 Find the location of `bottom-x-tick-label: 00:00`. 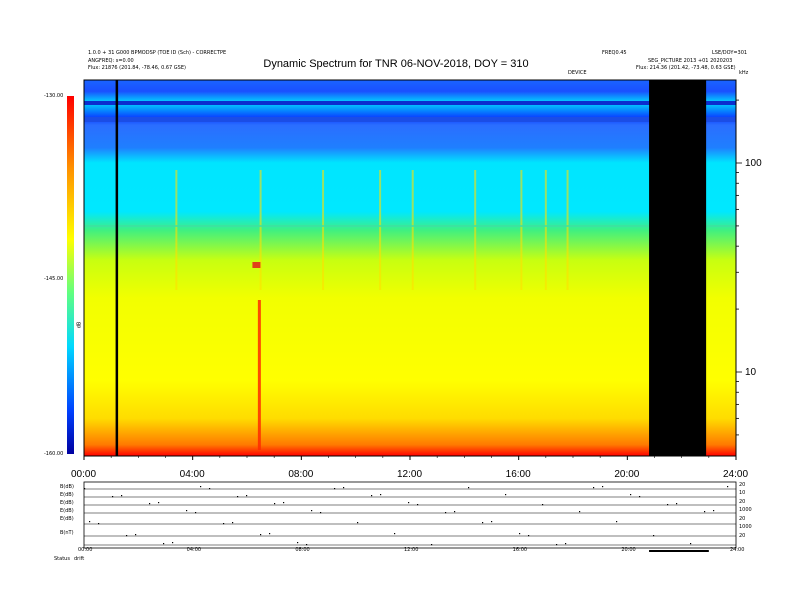

bottom-x-tick-label: 00:00 is located at coordinates (85, 550).